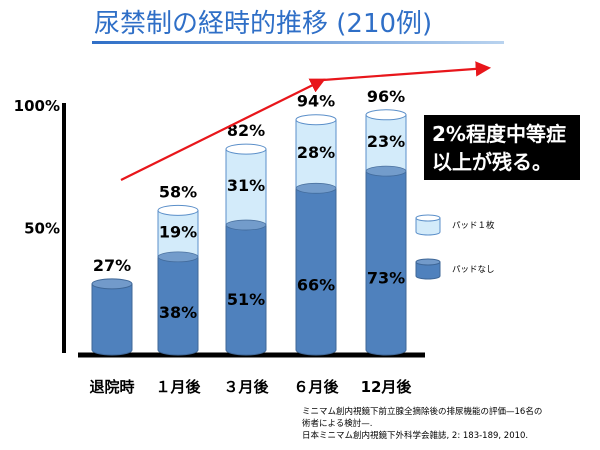 The width and height of the screenshot is (600, 450). I want to click on title-underline, so click(298, 42).